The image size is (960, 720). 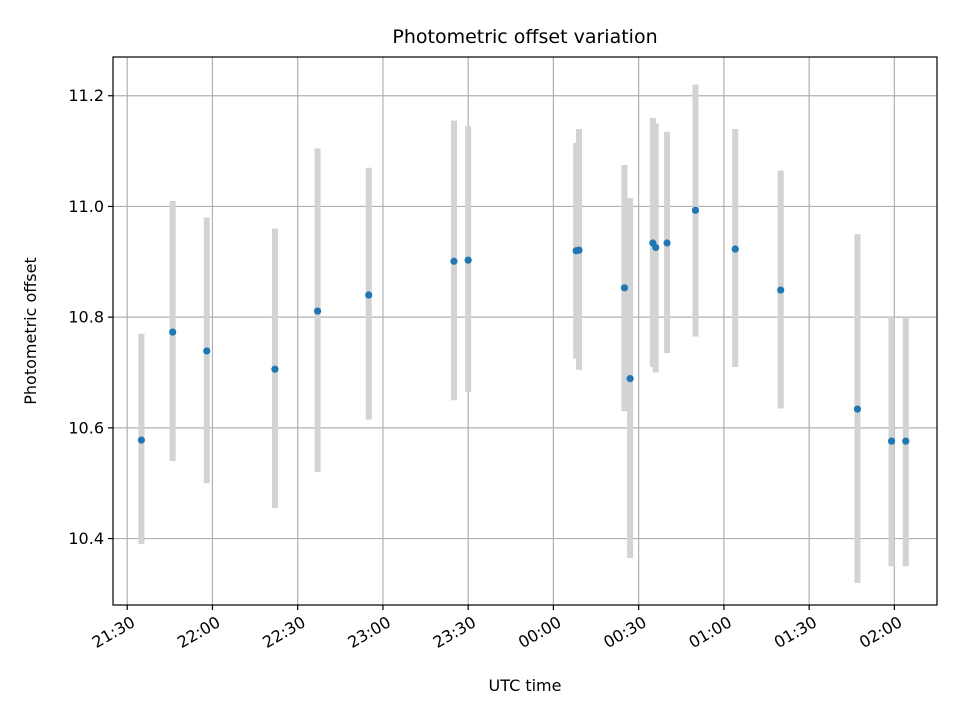 I want to click on x-tick-label: 00:00, so click(x=539, y=632).